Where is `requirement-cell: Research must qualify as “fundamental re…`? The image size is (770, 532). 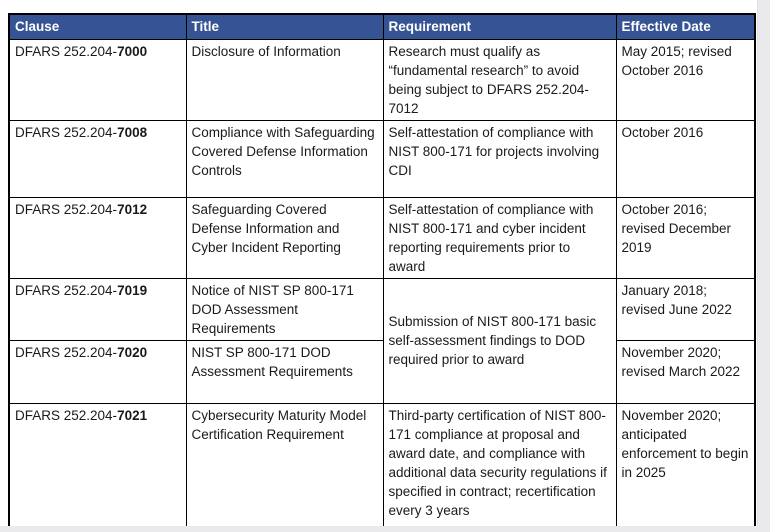 requirement-cell: Research must qualify as “fundamental re… is located at coordinates (499, 79).